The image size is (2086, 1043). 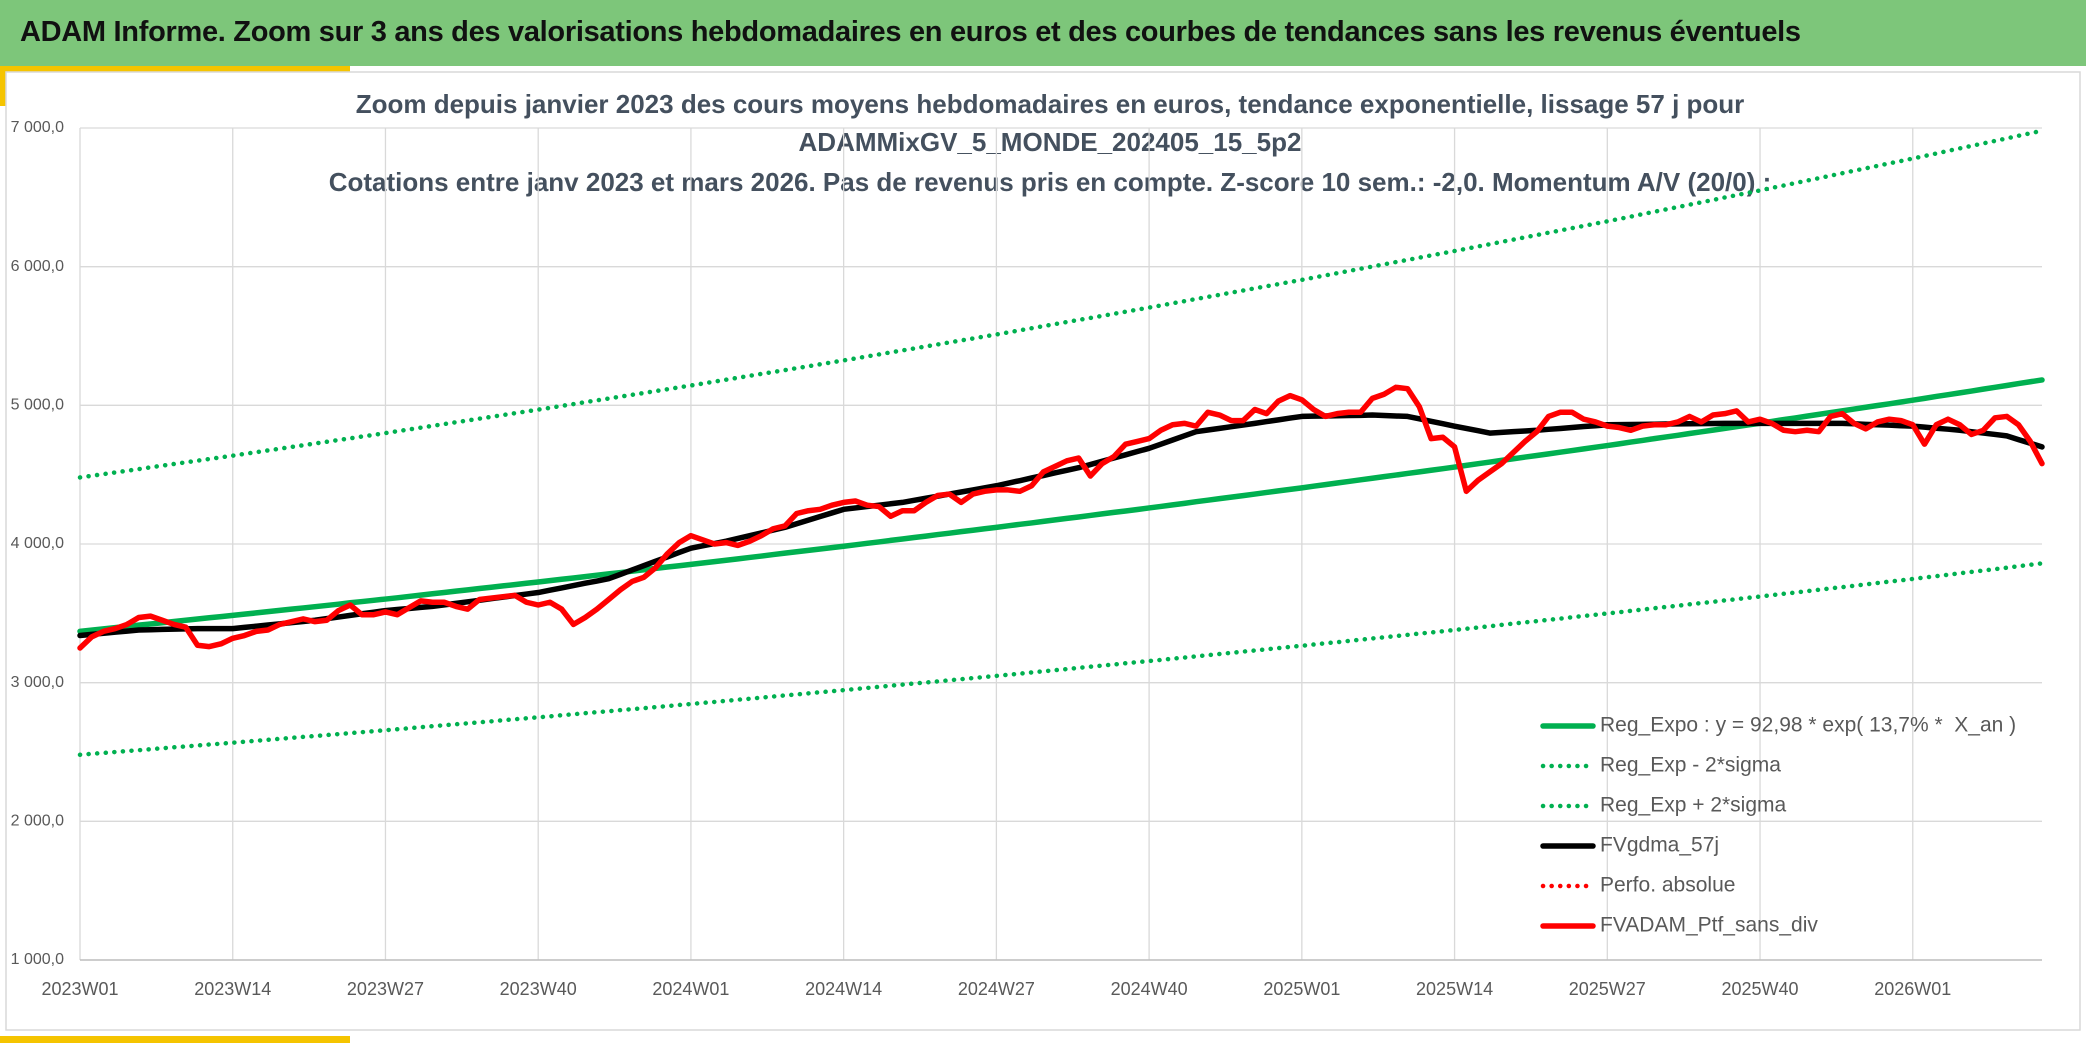 I want to click on x-tick-label: 2025W27, so click(x=1607, y=989).